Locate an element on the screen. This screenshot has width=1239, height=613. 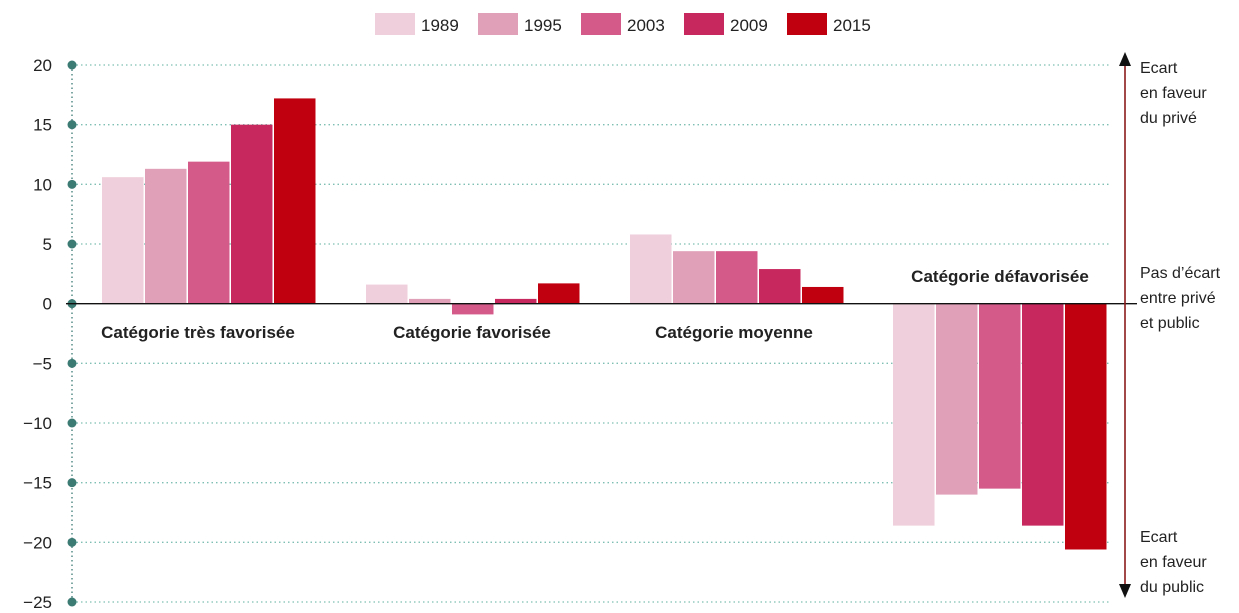
legend-swatch-2003 is located at coordinates (601, 24).